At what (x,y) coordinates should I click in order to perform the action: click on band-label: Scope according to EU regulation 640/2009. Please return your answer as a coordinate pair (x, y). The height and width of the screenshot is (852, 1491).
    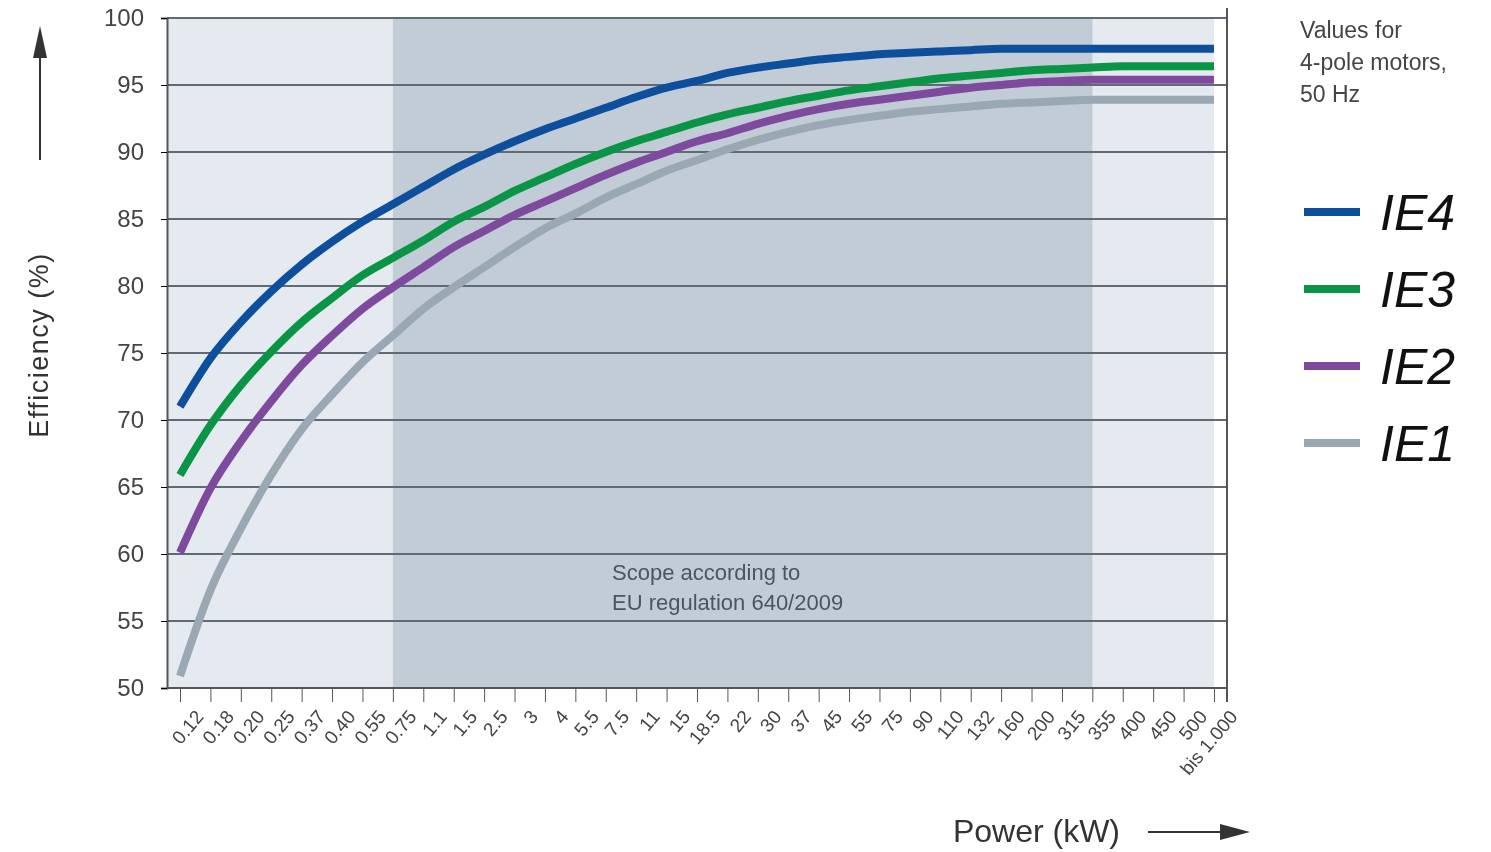
    Looking at the image, I should click on (728, 587).